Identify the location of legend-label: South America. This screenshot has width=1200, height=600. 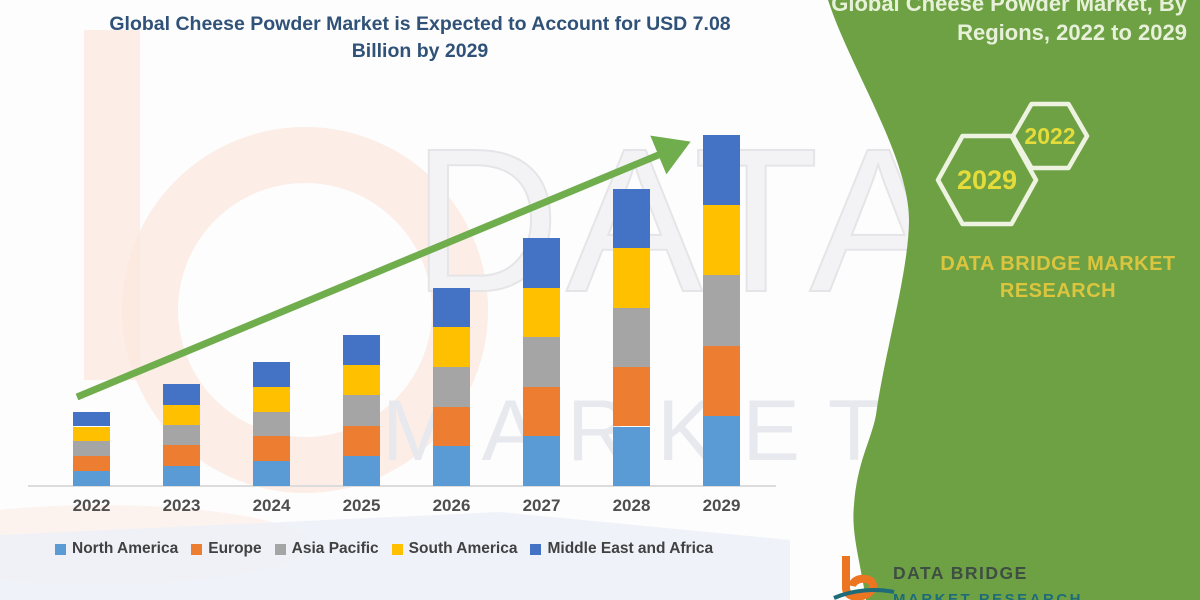
(463, 548).